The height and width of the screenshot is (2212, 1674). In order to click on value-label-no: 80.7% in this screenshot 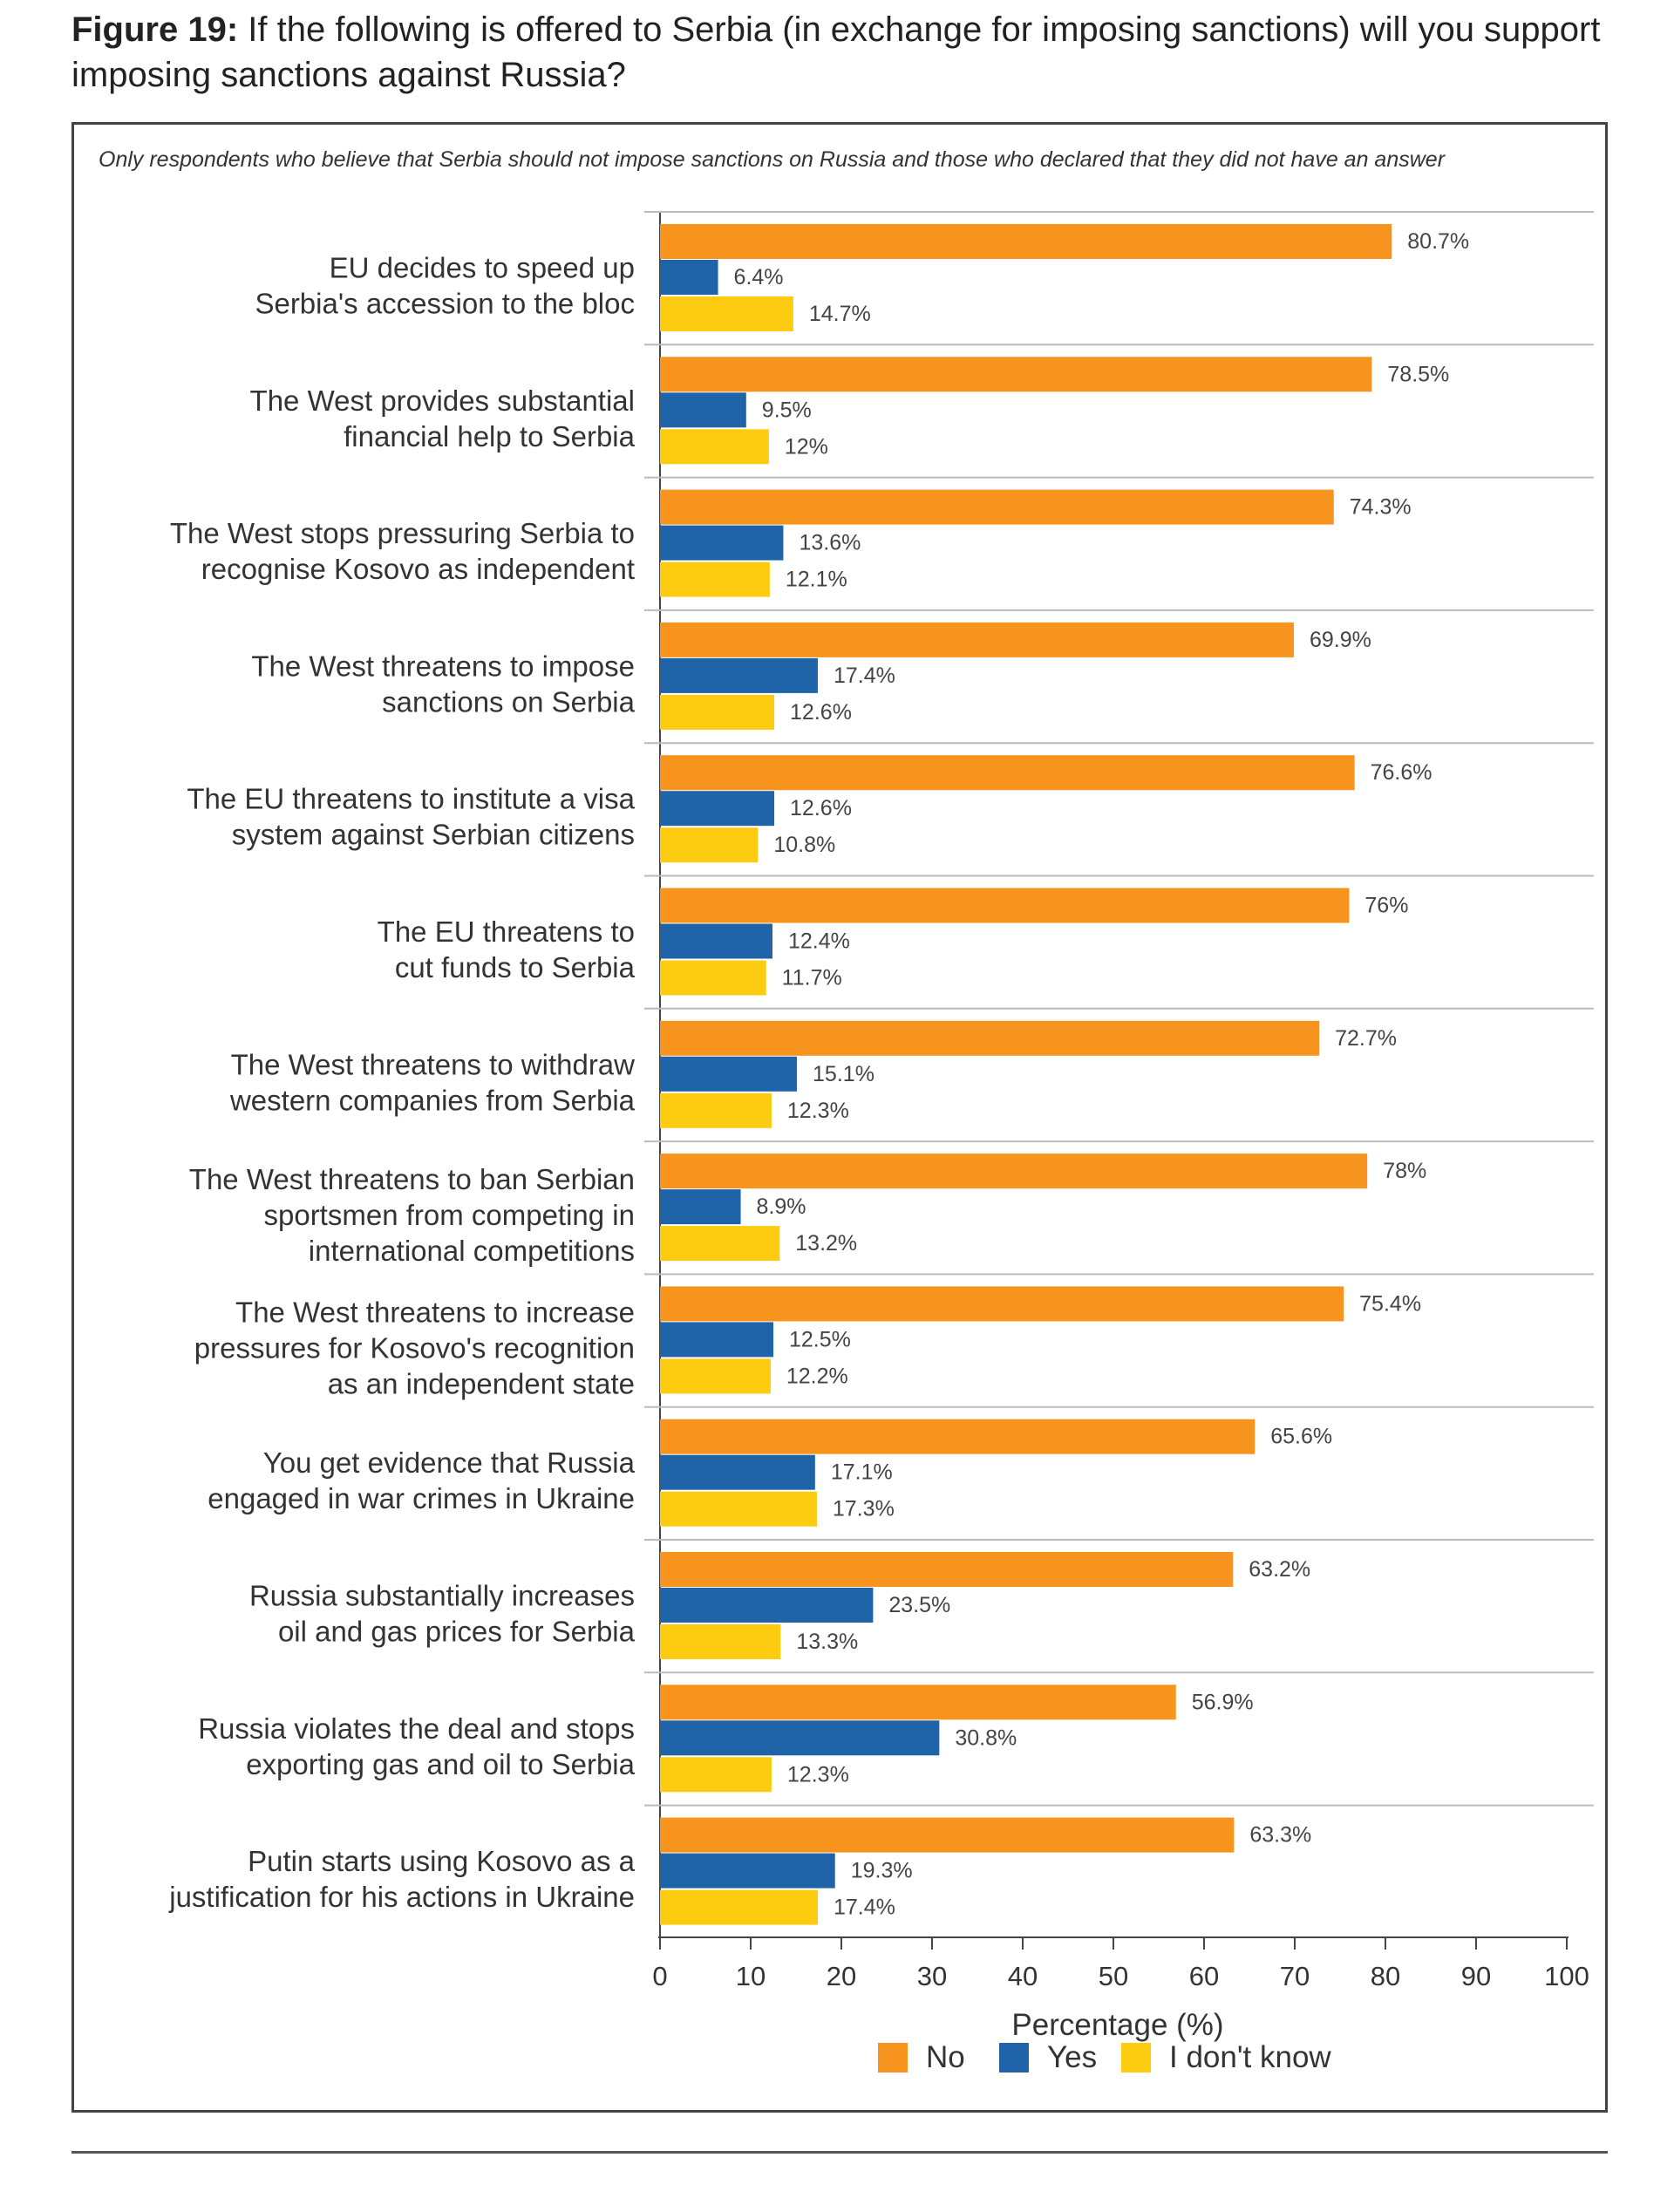, I will do `click(1438, 242)`.